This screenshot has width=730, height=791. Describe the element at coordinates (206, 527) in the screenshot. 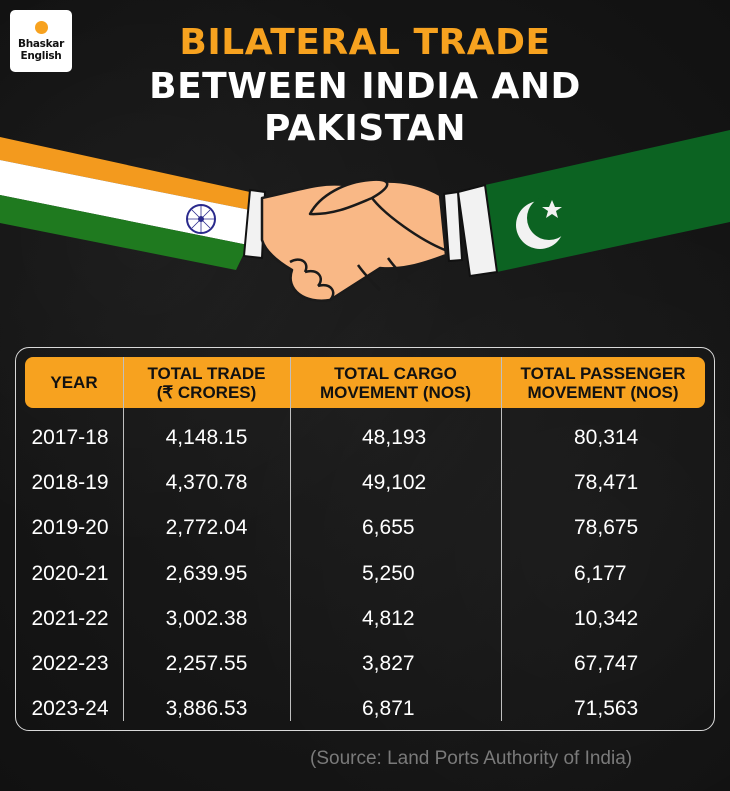

I see `cell-total-trade: 2,772.04` at that location.